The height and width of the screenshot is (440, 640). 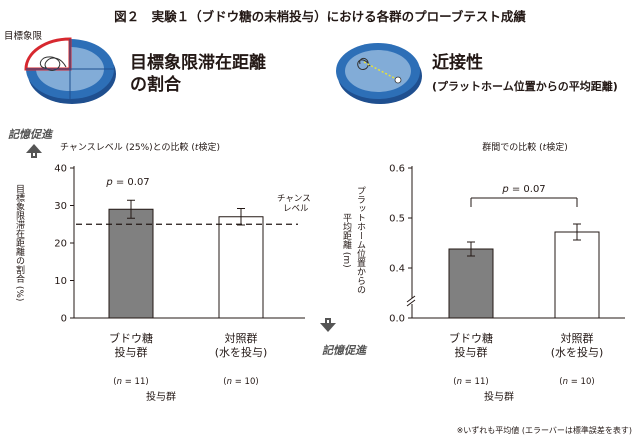 What do you see at coordinates (60, 169) in the screenshot?
I see `y-tick-label: 40` at bounding box center [60, 169].